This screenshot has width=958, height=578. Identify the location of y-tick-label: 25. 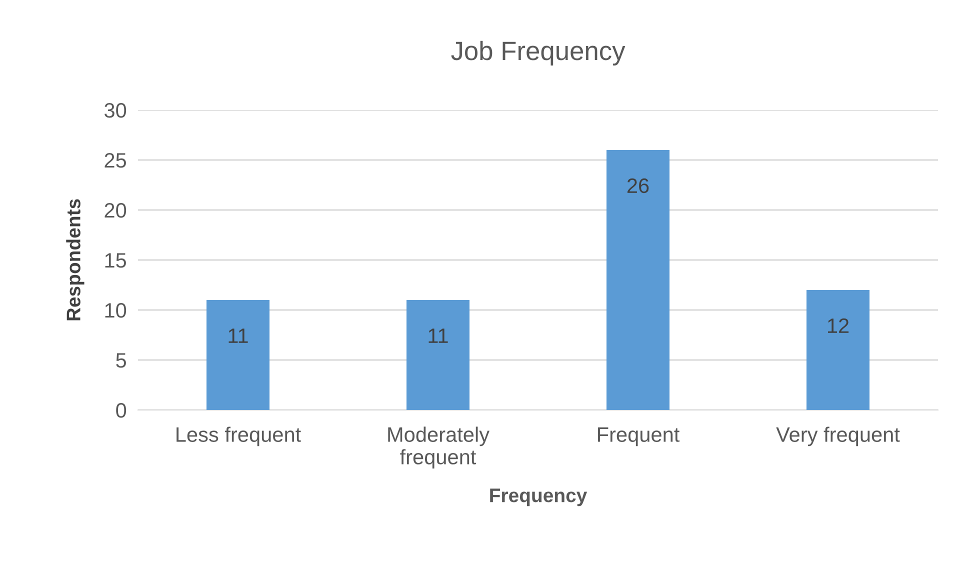
(115, 160).